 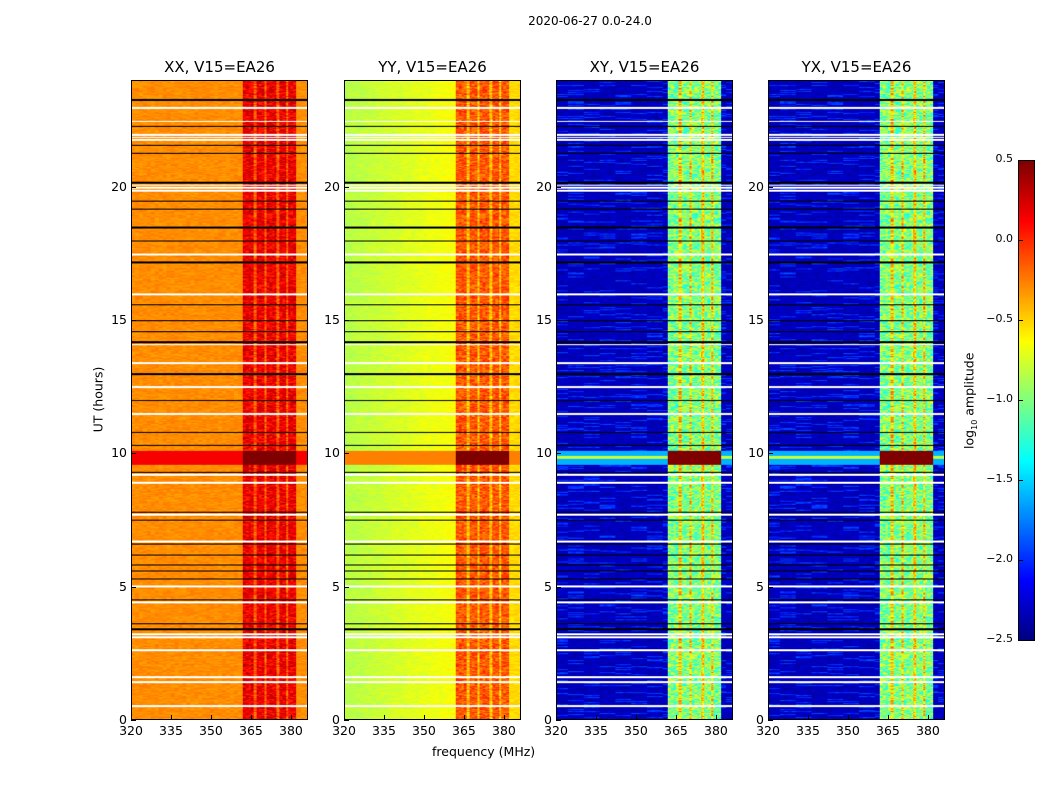 What do you see at coordinates (1004, 238) in the screenshot?
I see `colorbar-tick-label: 0.0` at bounding box center [1004, 238].